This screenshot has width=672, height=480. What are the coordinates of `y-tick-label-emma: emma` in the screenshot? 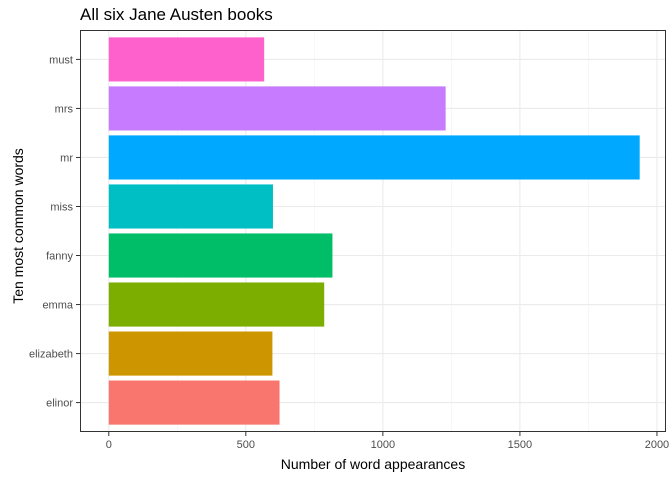 It's located at (57, 306).